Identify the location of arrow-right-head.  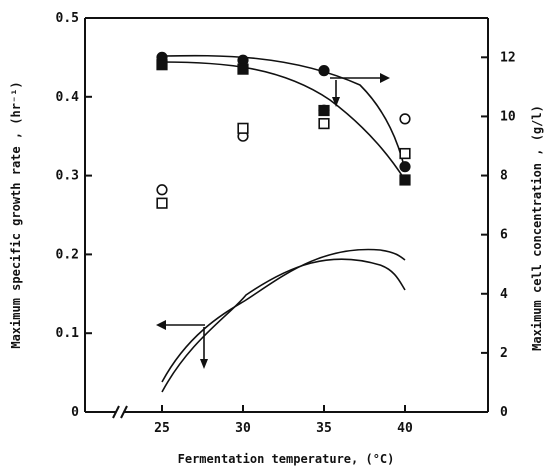
(385, 78).